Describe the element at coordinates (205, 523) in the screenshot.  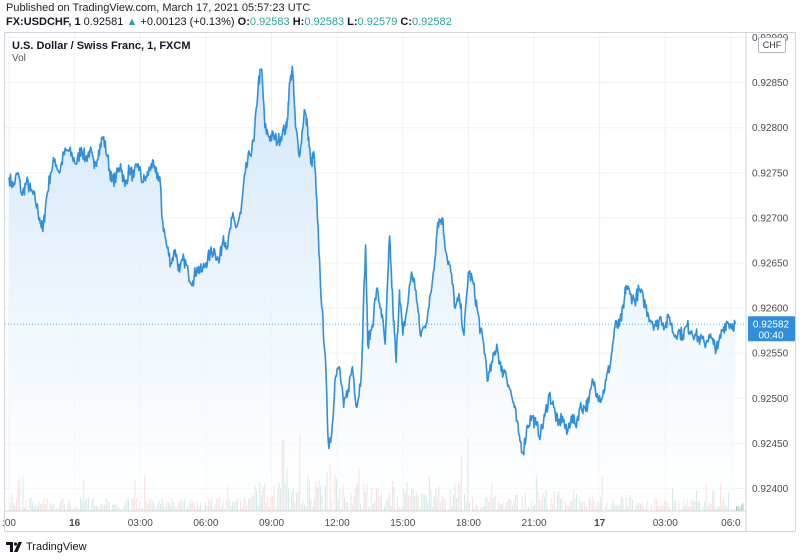
I see `x-tick-label: 06:00` at that location.